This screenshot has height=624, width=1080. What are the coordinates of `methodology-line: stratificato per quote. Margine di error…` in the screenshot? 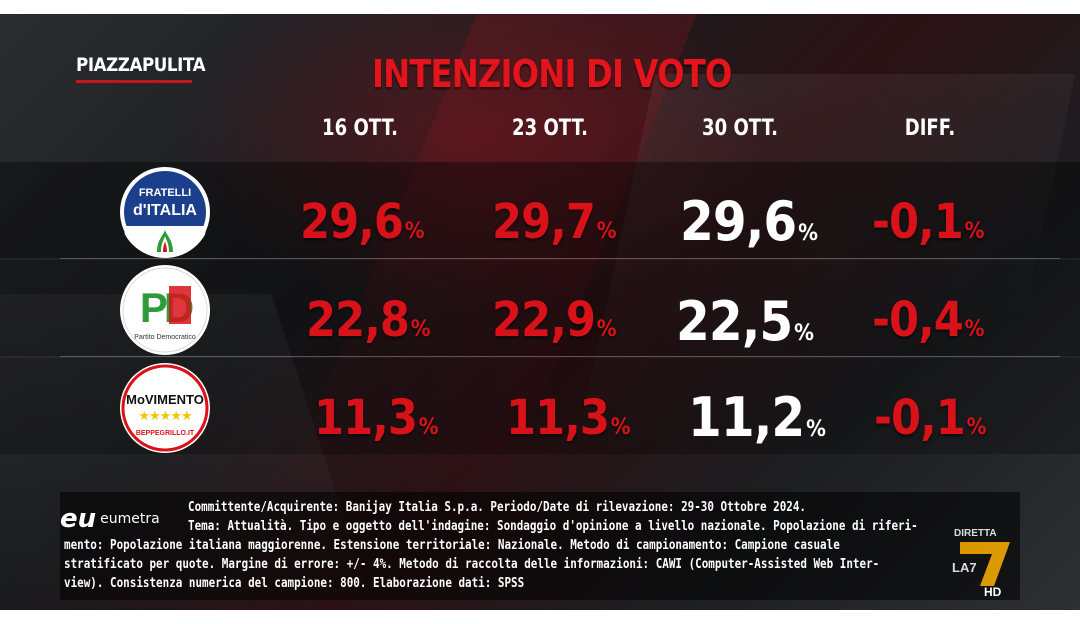 It's located at (472, 564).